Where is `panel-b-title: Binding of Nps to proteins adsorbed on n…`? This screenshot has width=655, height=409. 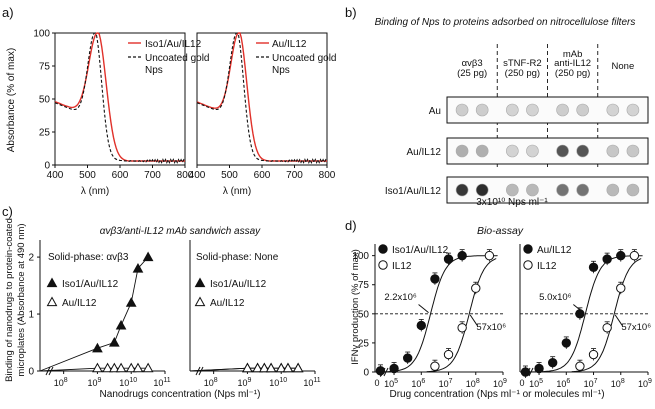 panel-b-title: Binding of Nps to proteins adsorbed on n… is located at coordinates (505, 22).